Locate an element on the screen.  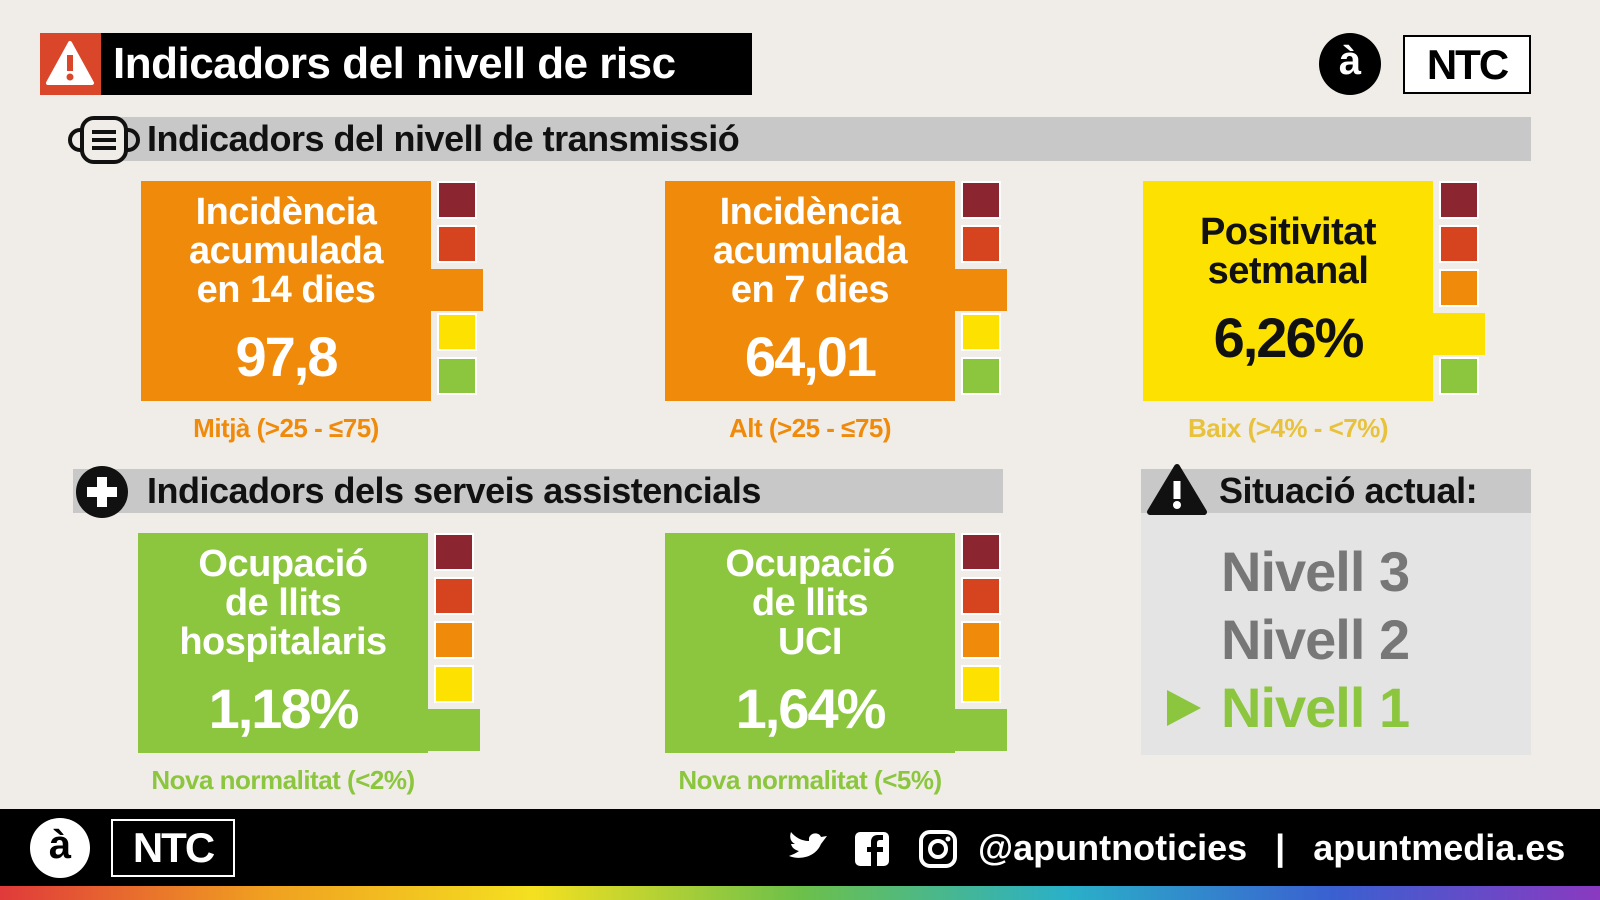
card-caption: Nova normalitat (<2%) is located at coordinates (283, 780).